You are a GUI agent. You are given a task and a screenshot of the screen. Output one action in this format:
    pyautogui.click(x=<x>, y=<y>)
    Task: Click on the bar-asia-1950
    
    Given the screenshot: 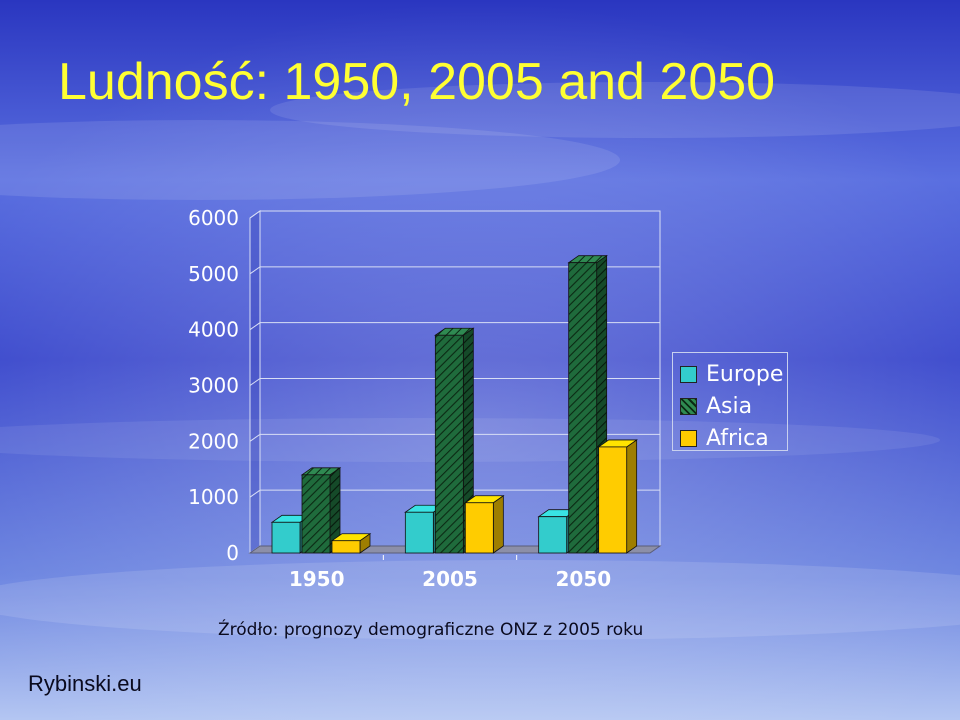 What is the action you would take?
    pyautogui.click(x=316, y=514)
    